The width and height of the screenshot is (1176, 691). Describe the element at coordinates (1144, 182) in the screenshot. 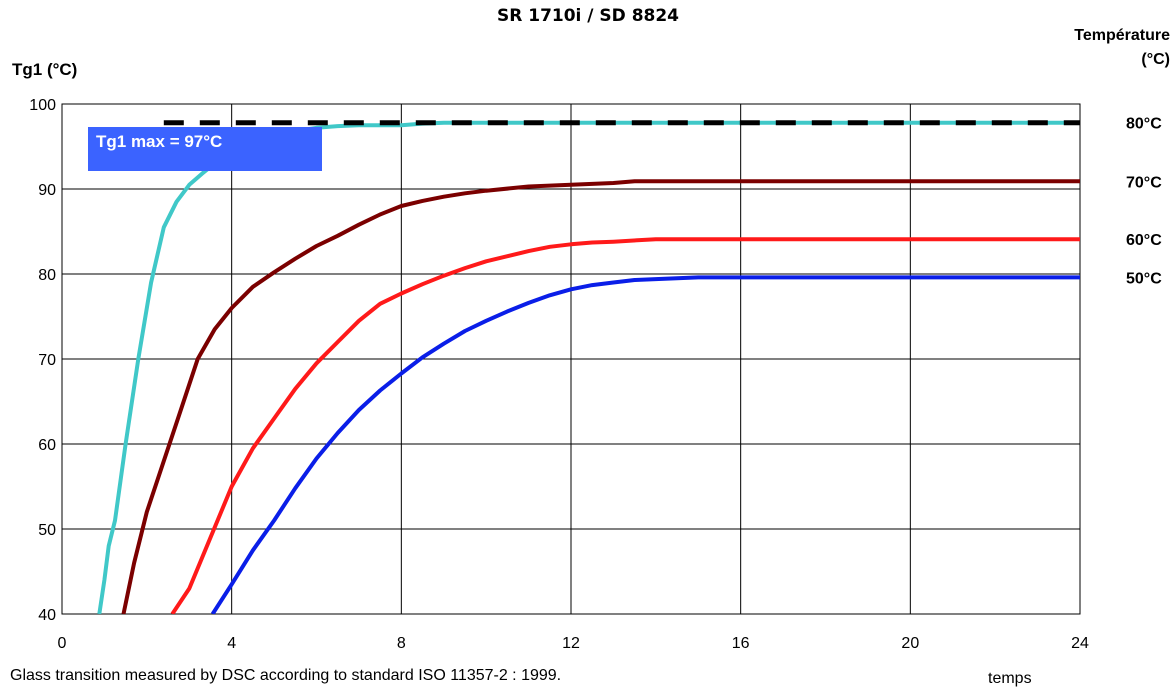

I see `series-label: 70°C` at that location.